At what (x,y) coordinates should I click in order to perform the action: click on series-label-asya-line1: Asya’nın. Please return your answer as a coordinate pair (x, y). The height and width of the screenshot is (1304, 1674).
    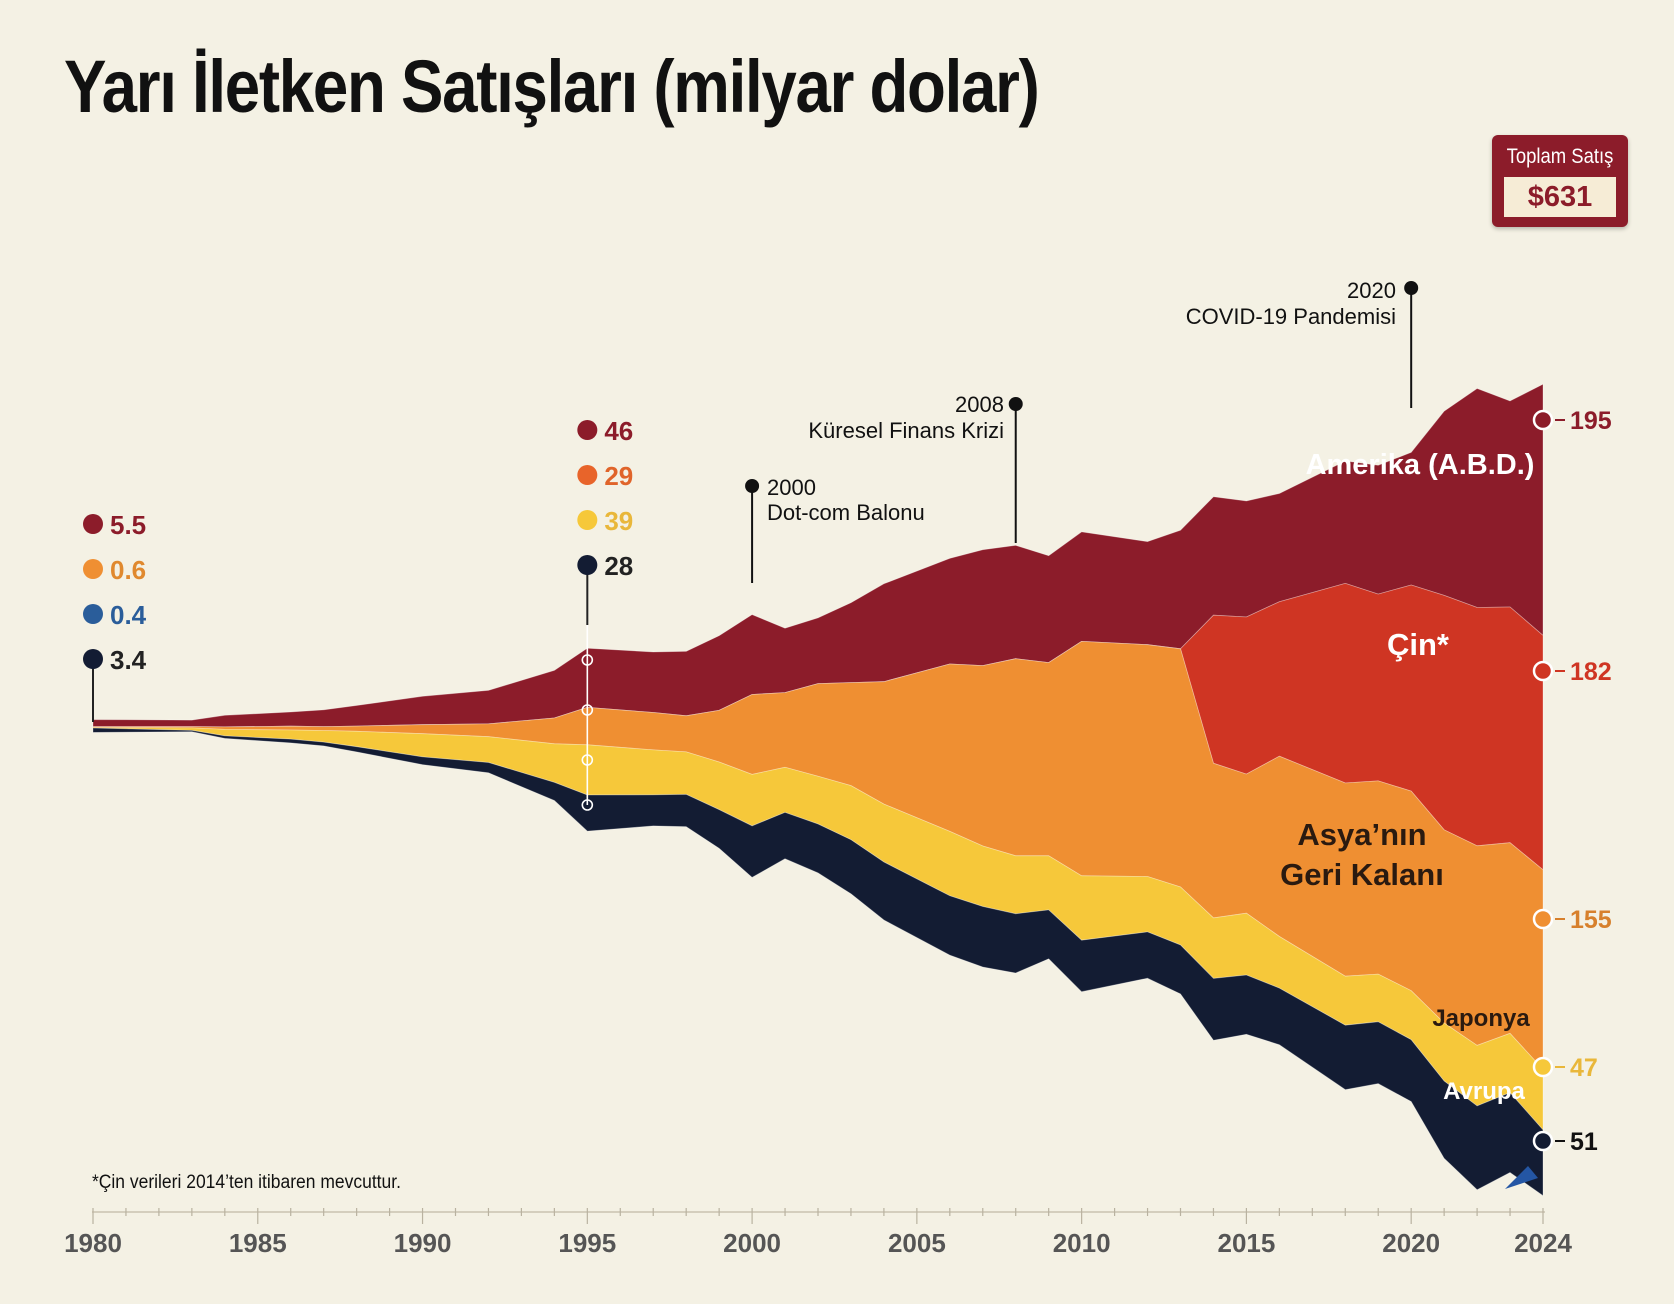
    Looking at the image, I should click on (1361, 834).